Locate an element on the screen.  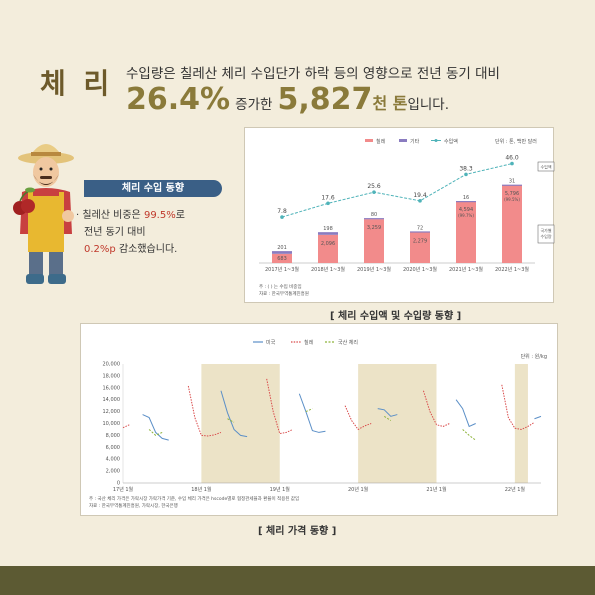
headline-percent: 26.4% is located at coordinates (178, 99).